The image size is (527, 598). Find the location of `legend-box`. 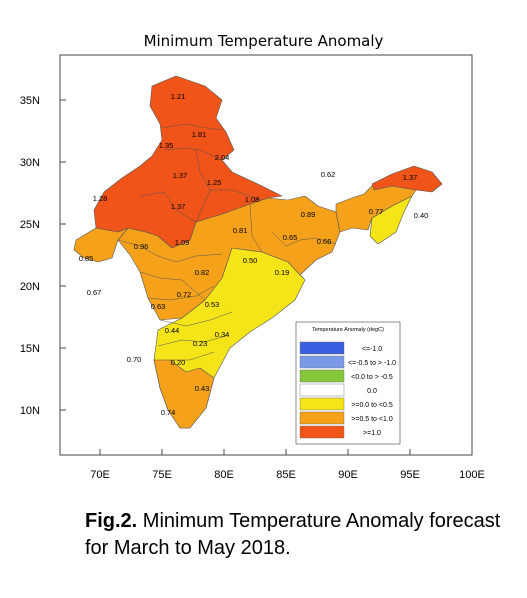

legend-box is located at coordinates (348, 383).